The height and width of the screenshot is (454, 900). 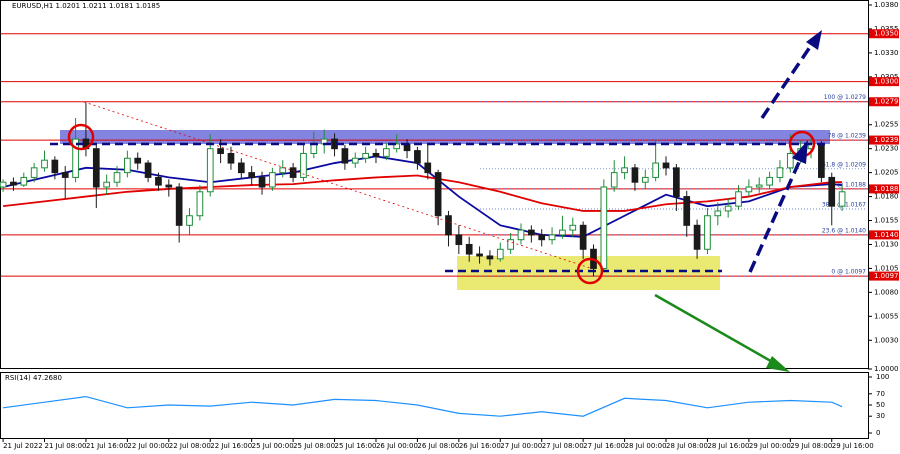 I want to click on level-label: 1.0239, so click(x=886, y=140).